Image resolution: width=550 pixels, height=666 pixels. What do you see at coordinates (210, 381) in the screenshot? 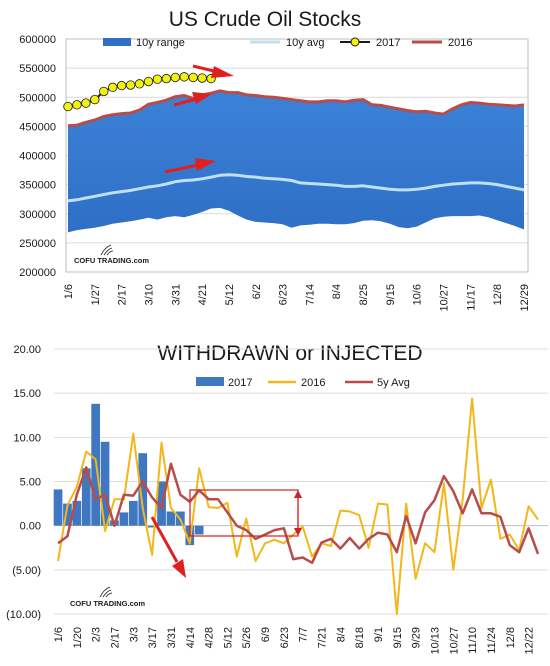
I see `legend-swatch-2017-bars` at bounding box center [210, 381].